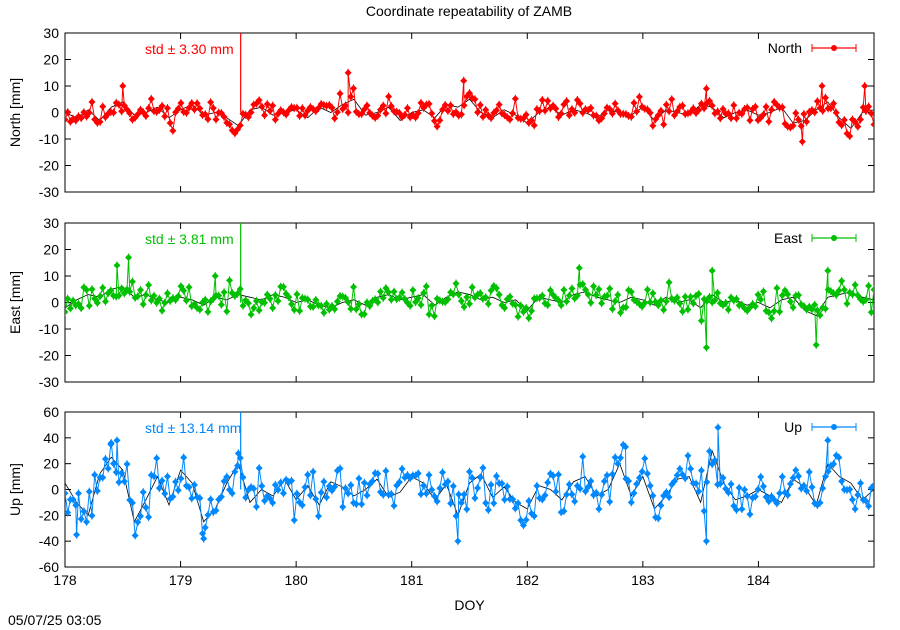  Describe the element at coordinates (49, 567) in the screenshot. I see `y-tick-label: -60` at that location.